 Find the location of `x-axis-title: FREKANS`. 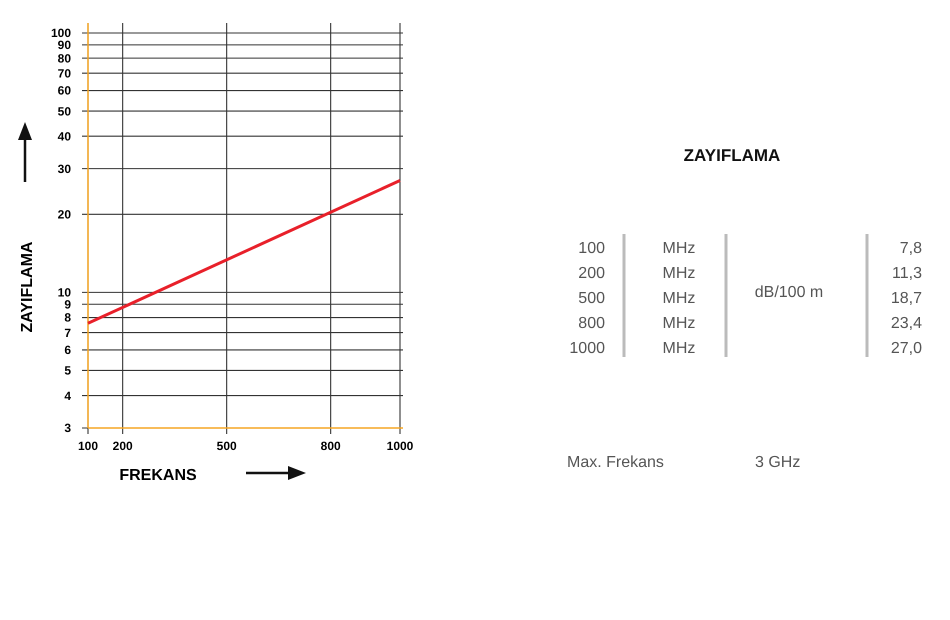

x-axis-title: FREKANS is located at coordinates (158, 475).